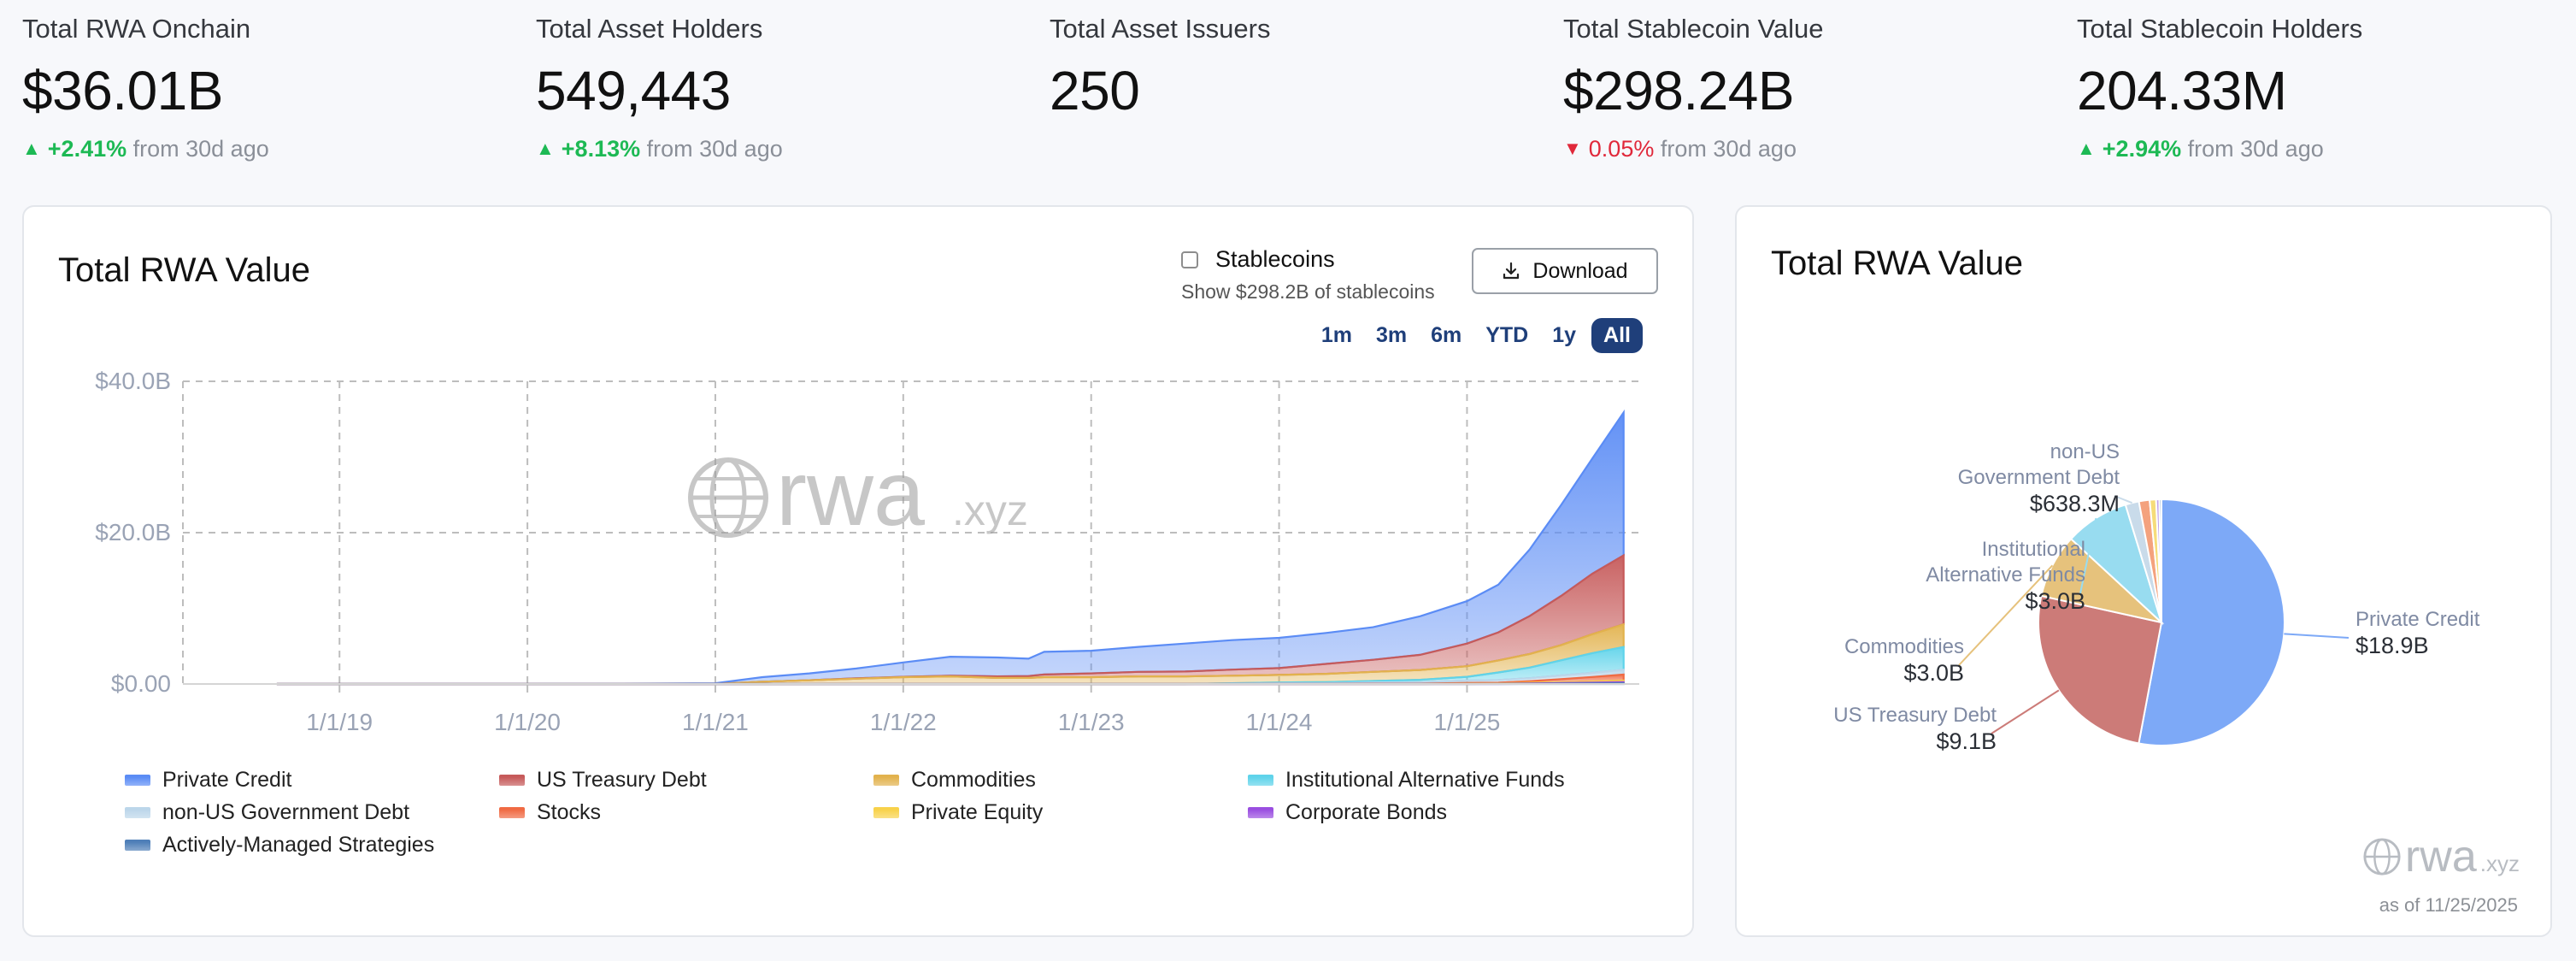 This screenshot has height=961, width=2576. Describe the element at coordinates (298, 845) in the screenshot. I see `legend-label: Actively-Managed Strategies` at that location.